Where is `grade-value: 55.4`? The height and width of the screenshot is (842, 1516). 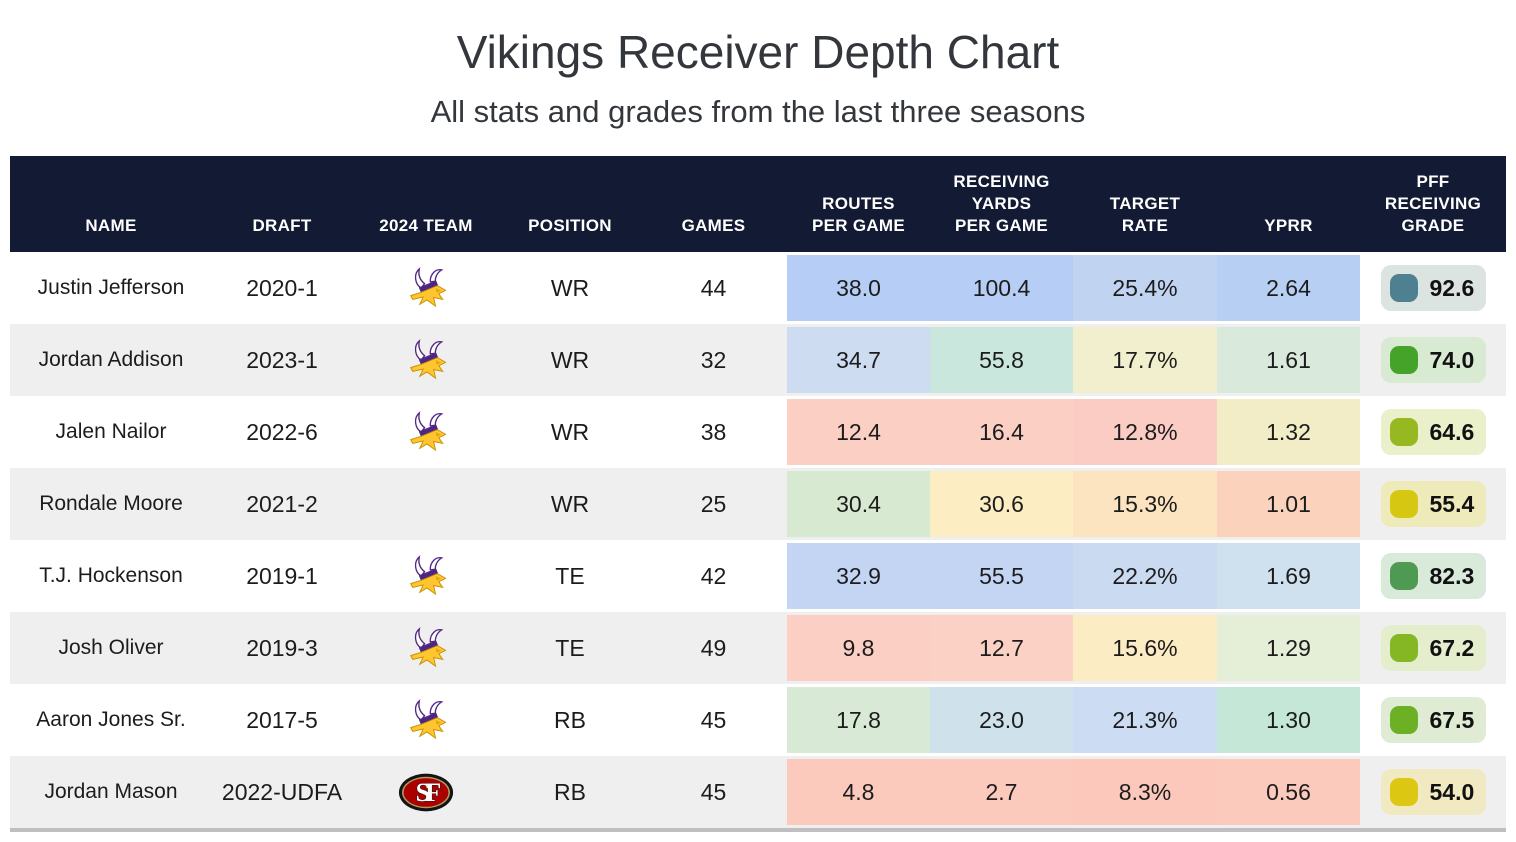 grade-value: 55.4 is located at coordinates (1452, 503).